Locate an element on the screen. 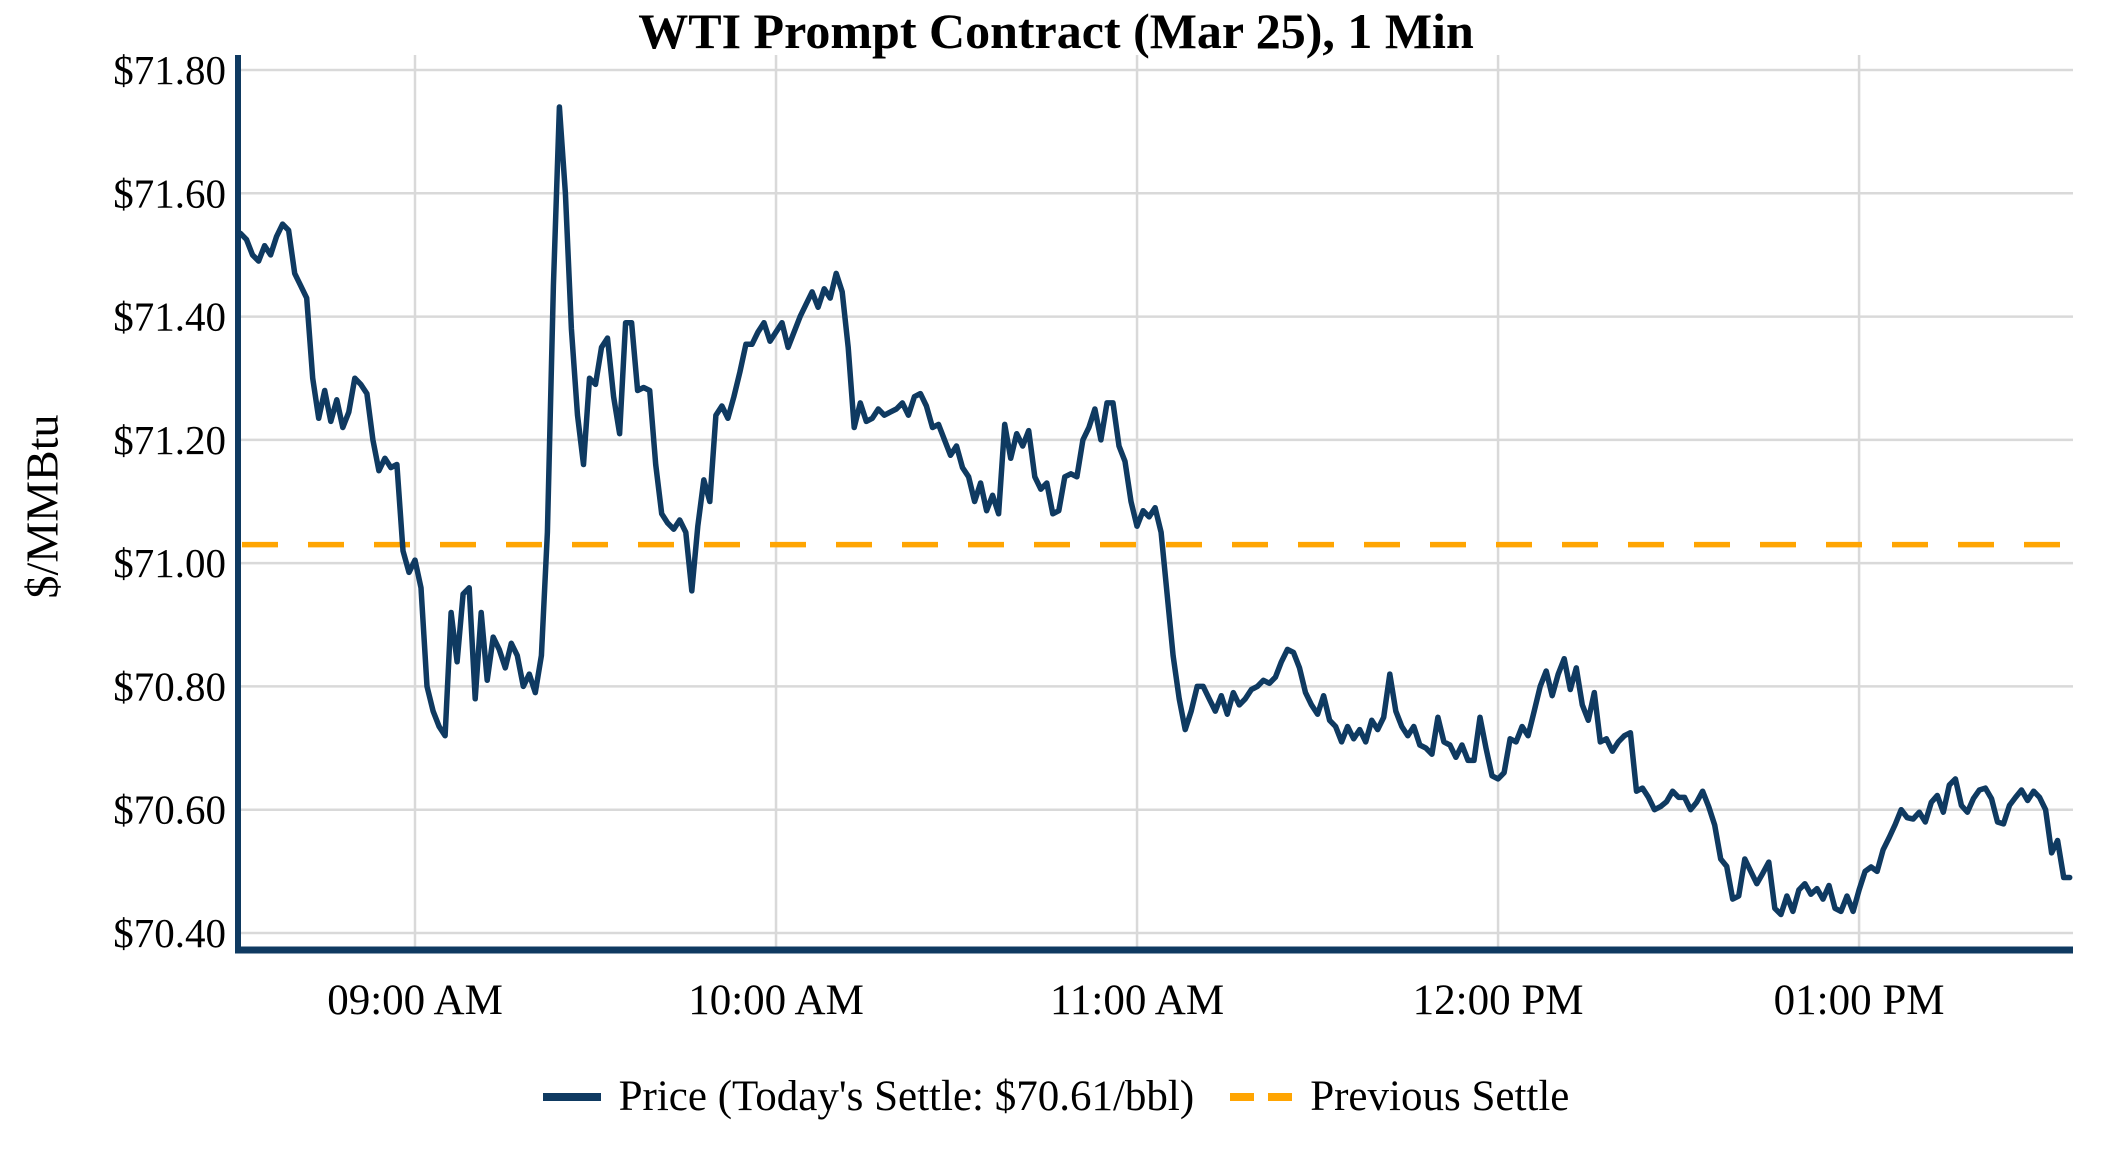  x-tick-label: 11:00 AM is located at coordinates (1137, 1000).